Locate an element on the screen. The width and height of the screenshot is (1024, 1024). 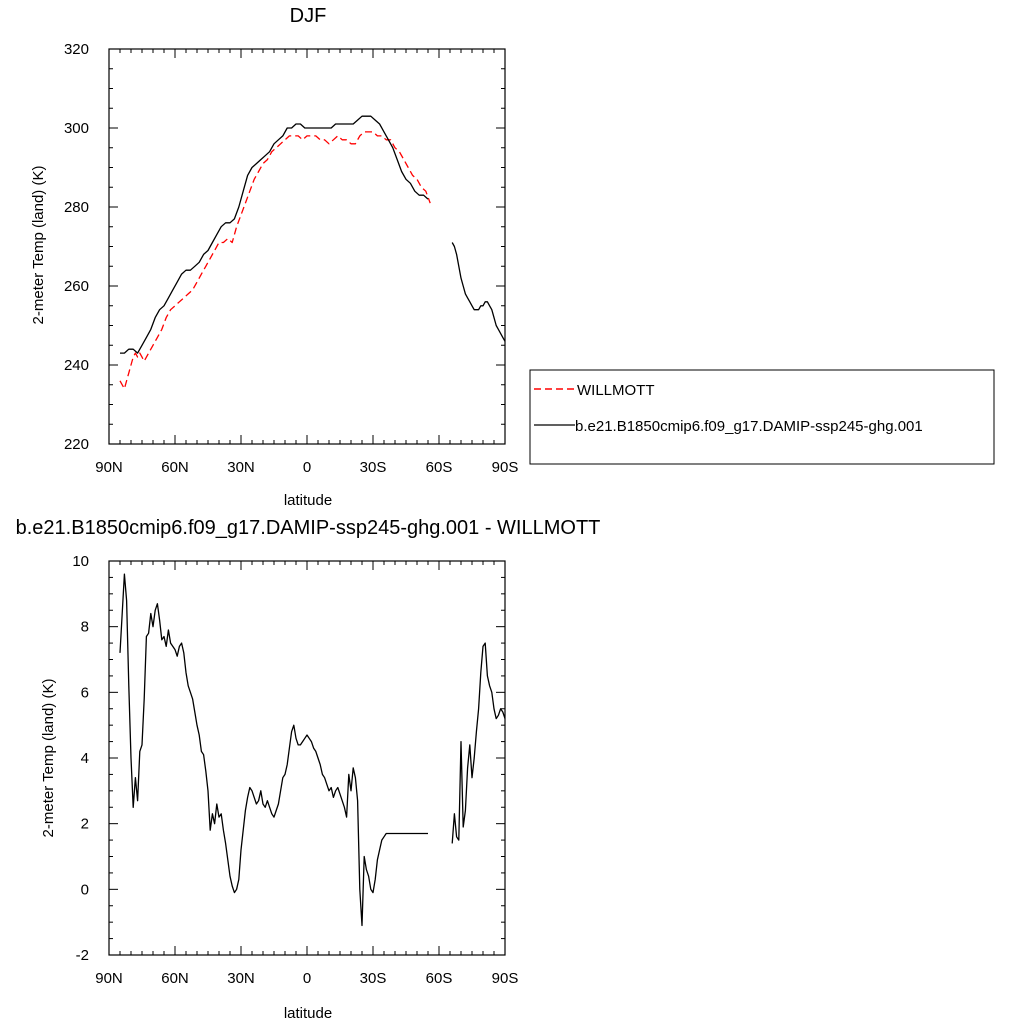
bottom-x-tick-label: 30N is located at coordinates (241, 978).